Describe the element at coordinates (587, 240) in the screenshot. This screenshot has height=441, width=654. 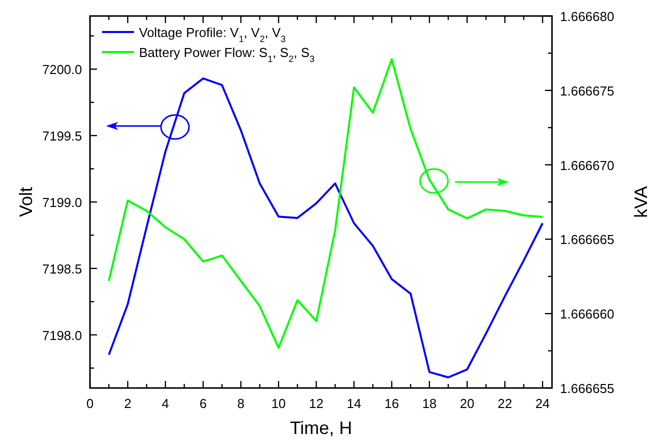
I see `y2-tick-label: 1.666665` at that location.